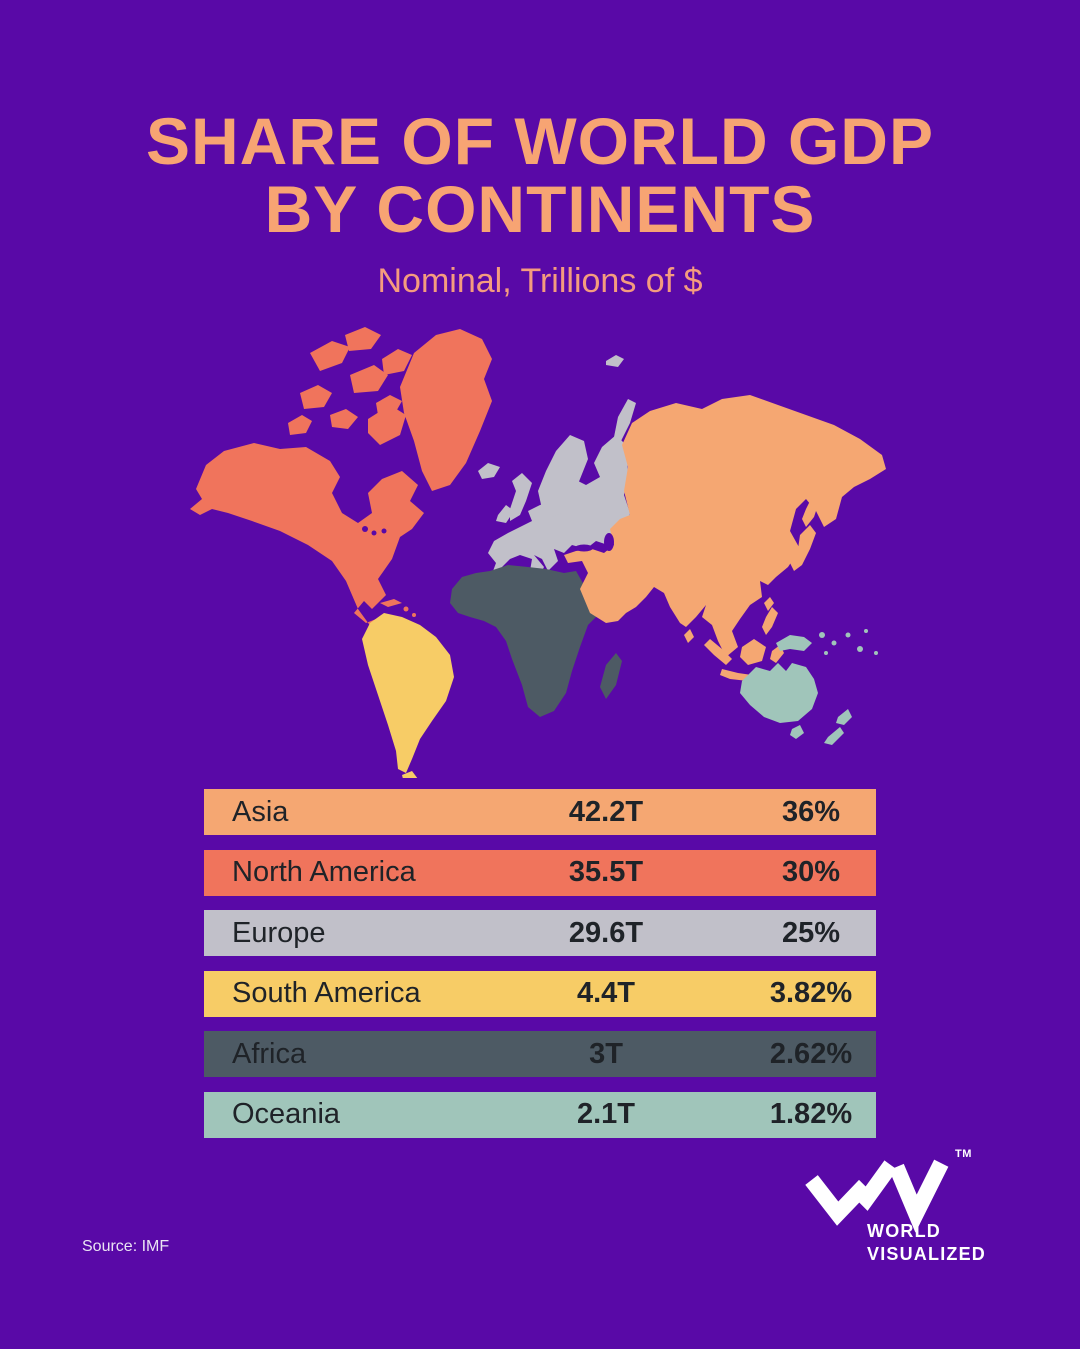  I want to click on share-value: 1.82%, so click(811, 1114).